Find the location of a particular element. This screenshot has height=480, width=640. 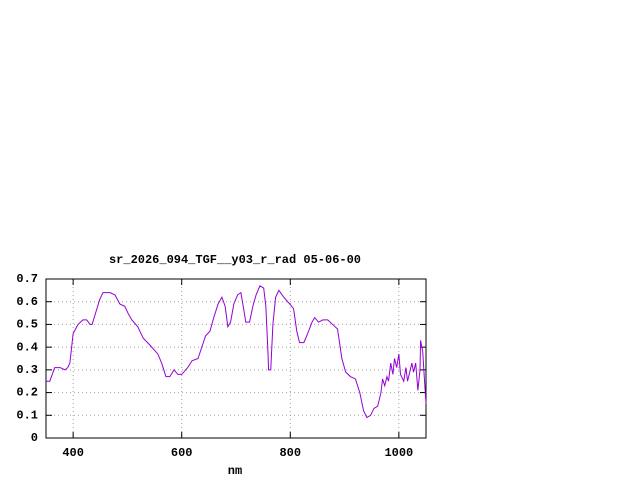

y-tick-label: 0.6 is located at coordinates (27, 302).